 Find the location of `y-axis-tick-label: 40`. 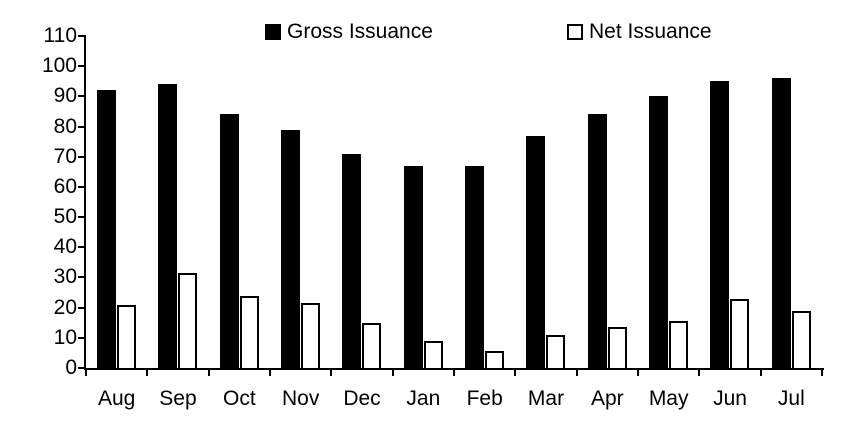

y-axis-tick-label: 40 is located at coordinates (65, 247).